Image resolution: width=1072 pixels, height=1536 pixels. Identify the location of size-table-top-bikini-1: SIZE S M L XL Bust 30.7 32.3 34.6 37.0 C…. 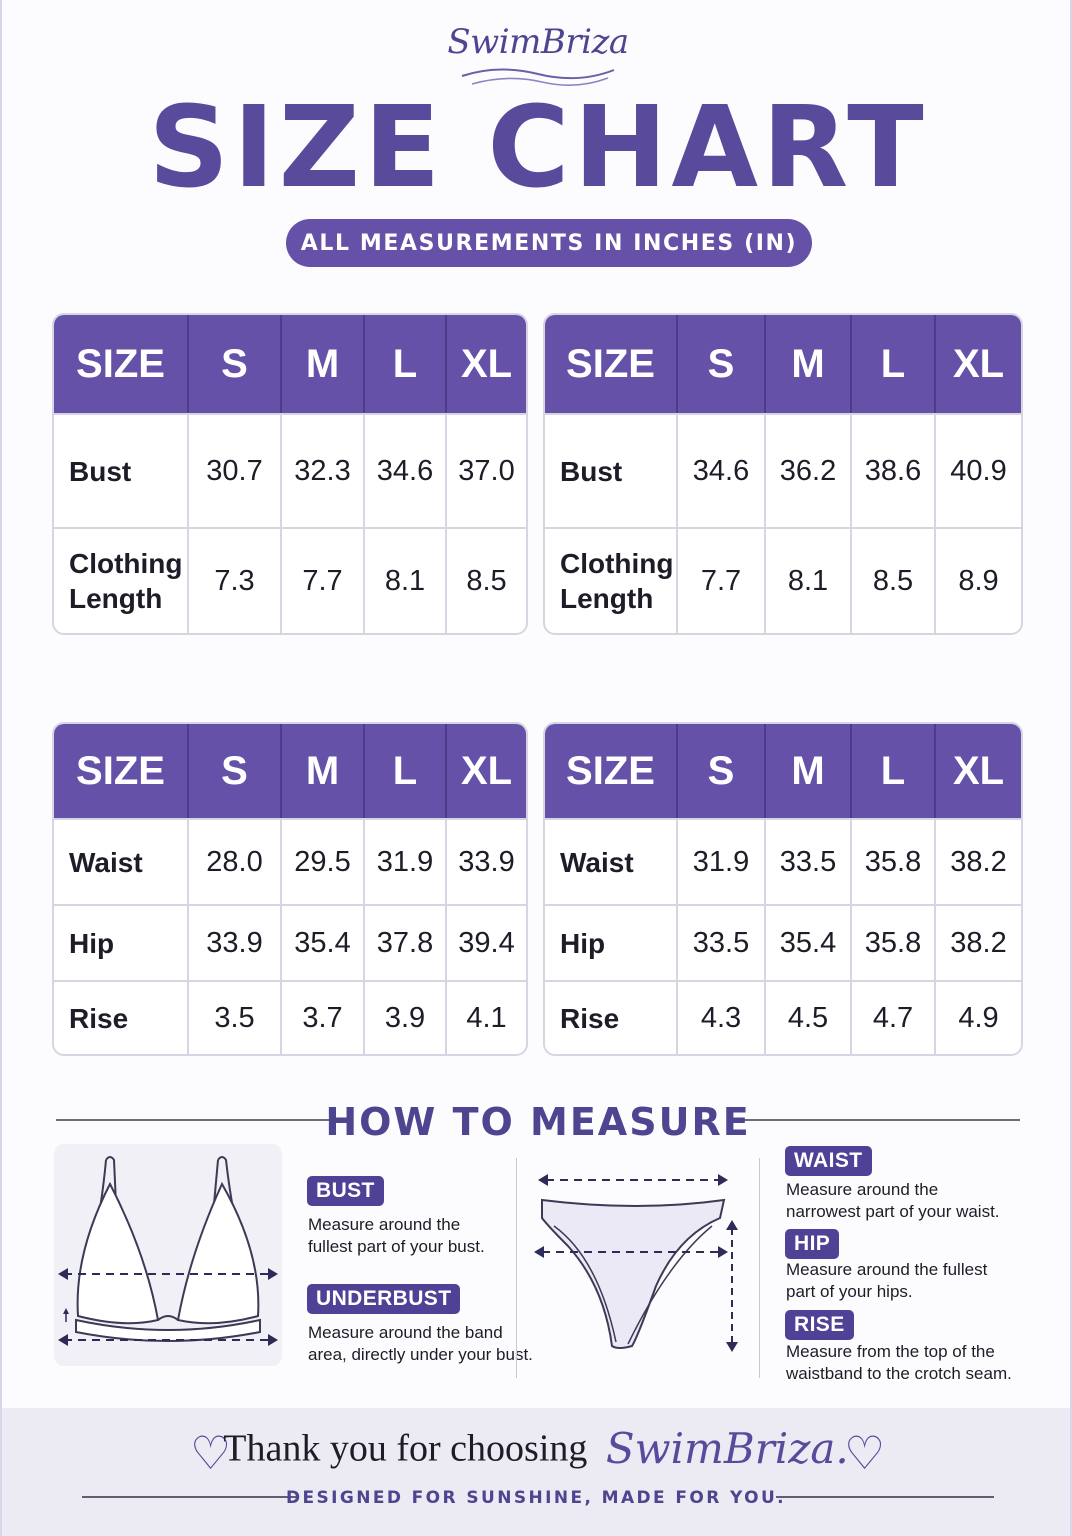
(290, 474).